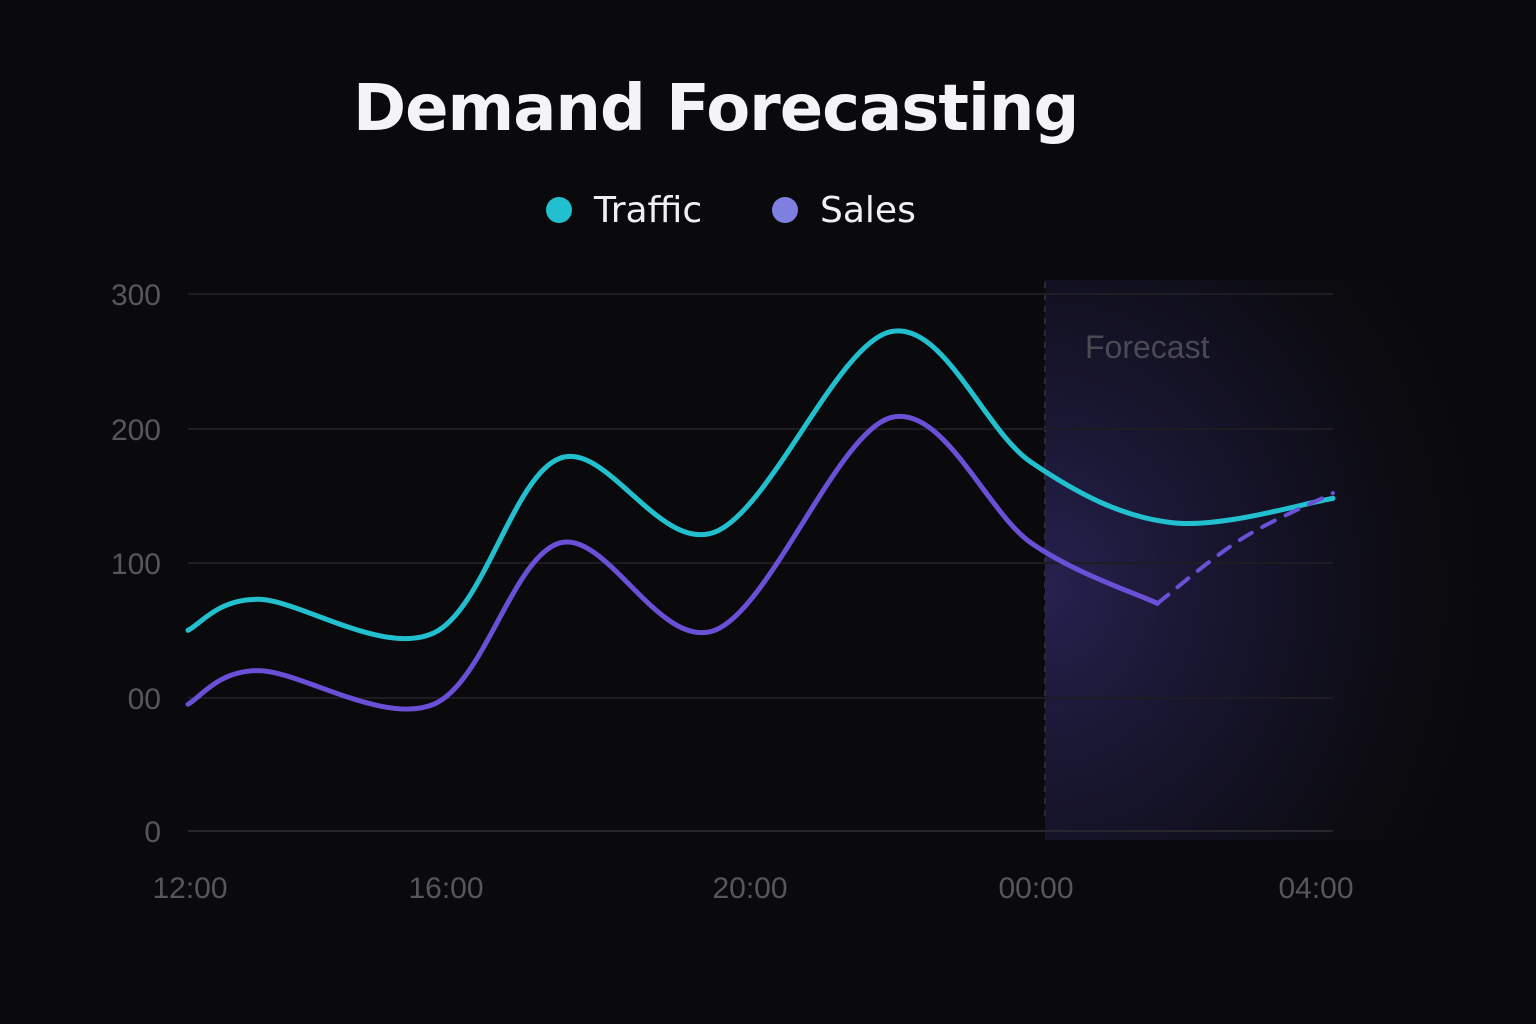 Image resolution: width=1536 pixels, height=1024 pixels. Describe the element at coordinates (785, 210) in the screenshot. I see `legend-swatch-sales` at that location.